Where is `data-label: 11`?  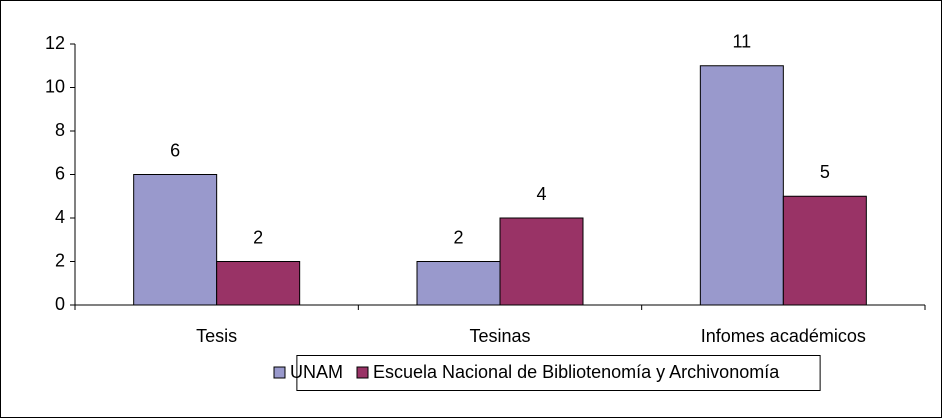
data-label: 11 is located at coordinates (741, 42).